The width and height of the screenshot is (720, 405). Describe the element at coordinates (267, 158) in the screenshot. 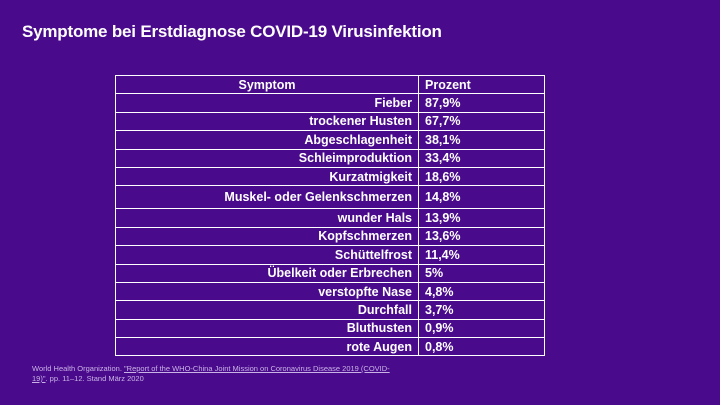

I see `symptom-cell: Schleimproduktion` at that location.